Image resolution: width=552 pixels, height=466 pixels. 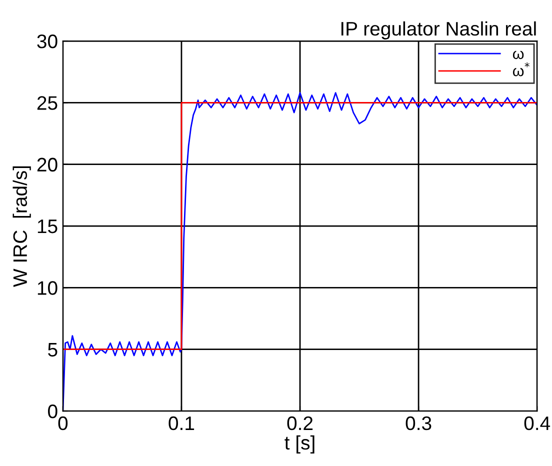 I want to click on chart-title: IP regulator Naslin real, so click(x=438, y=30).